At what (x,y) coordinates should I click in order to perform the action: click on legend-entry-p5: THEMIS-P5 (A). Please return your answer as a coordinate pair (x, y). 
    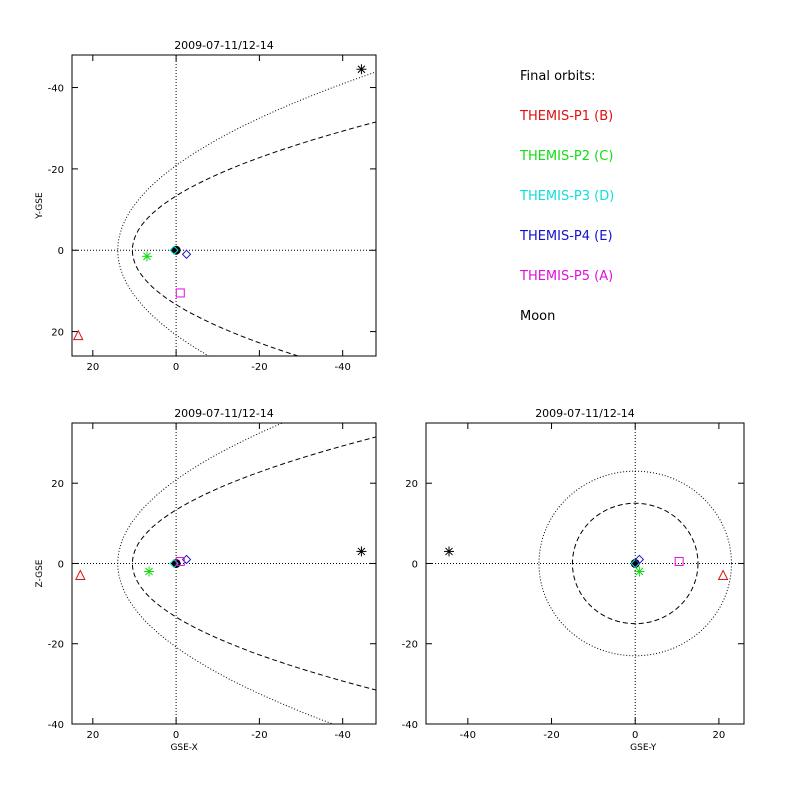
    Looking at the image, I should click on (566, 276).